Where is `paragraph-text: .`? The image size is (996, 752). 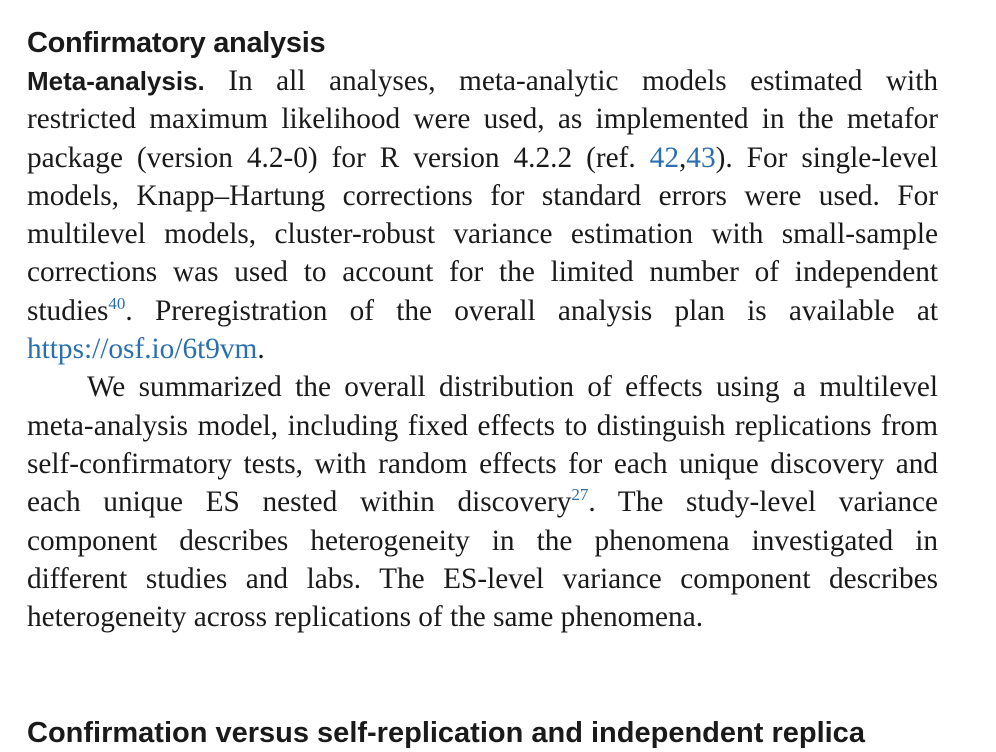 paragraph-text: . is located at coordinates (261, 349).